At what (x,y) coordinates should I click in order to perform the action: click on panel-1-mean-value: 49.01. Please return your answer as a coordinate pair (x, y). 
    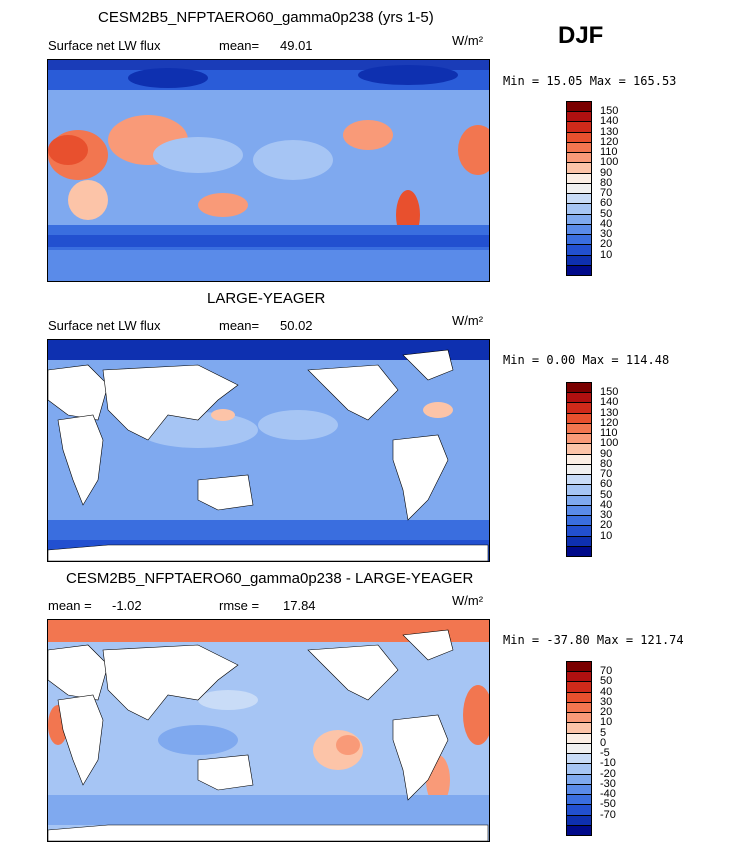
    Looking at the image, I should click on (296, 45).